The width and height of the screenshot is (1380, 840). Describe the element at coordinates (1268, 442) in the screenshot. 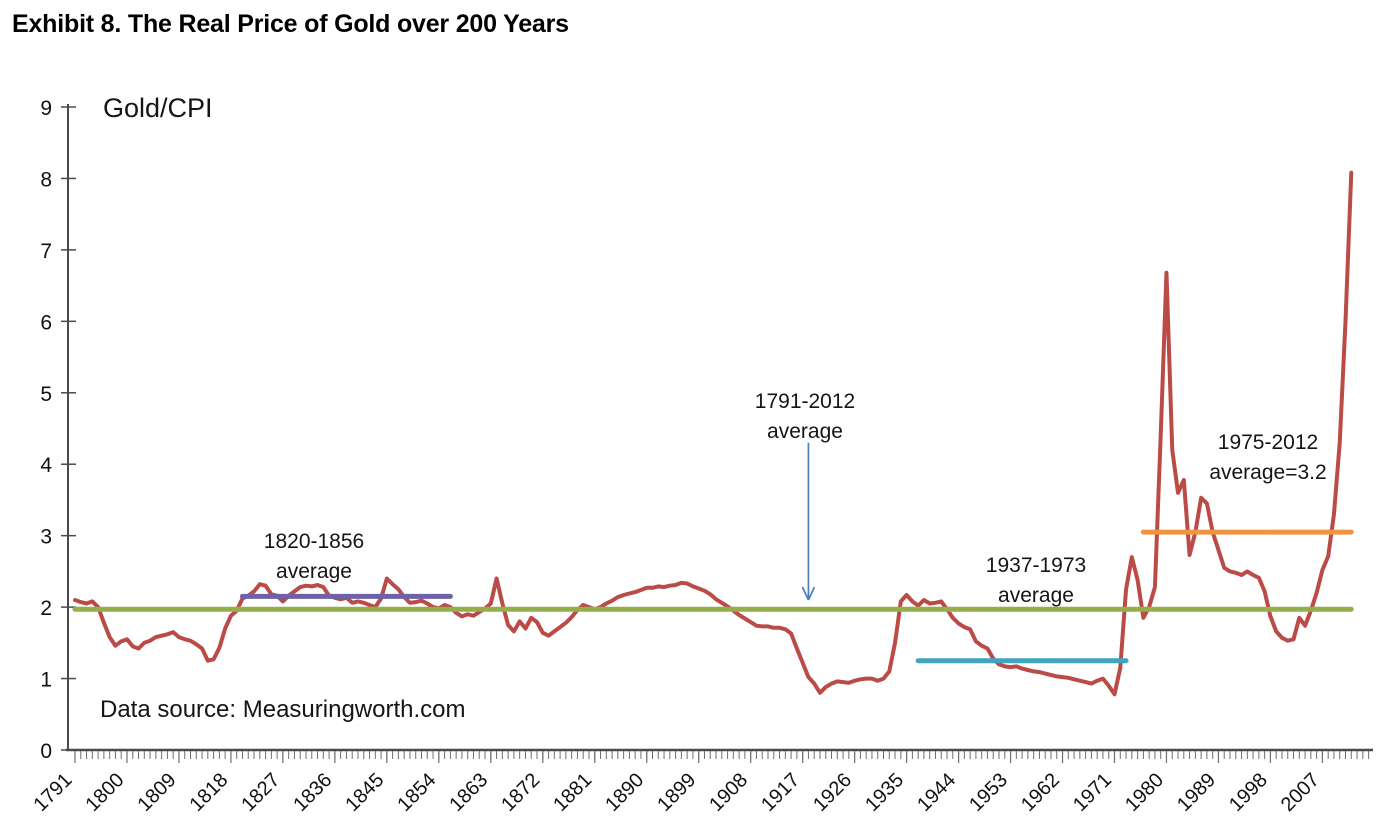

I see `annotation-line: 1975-2012` at that location.